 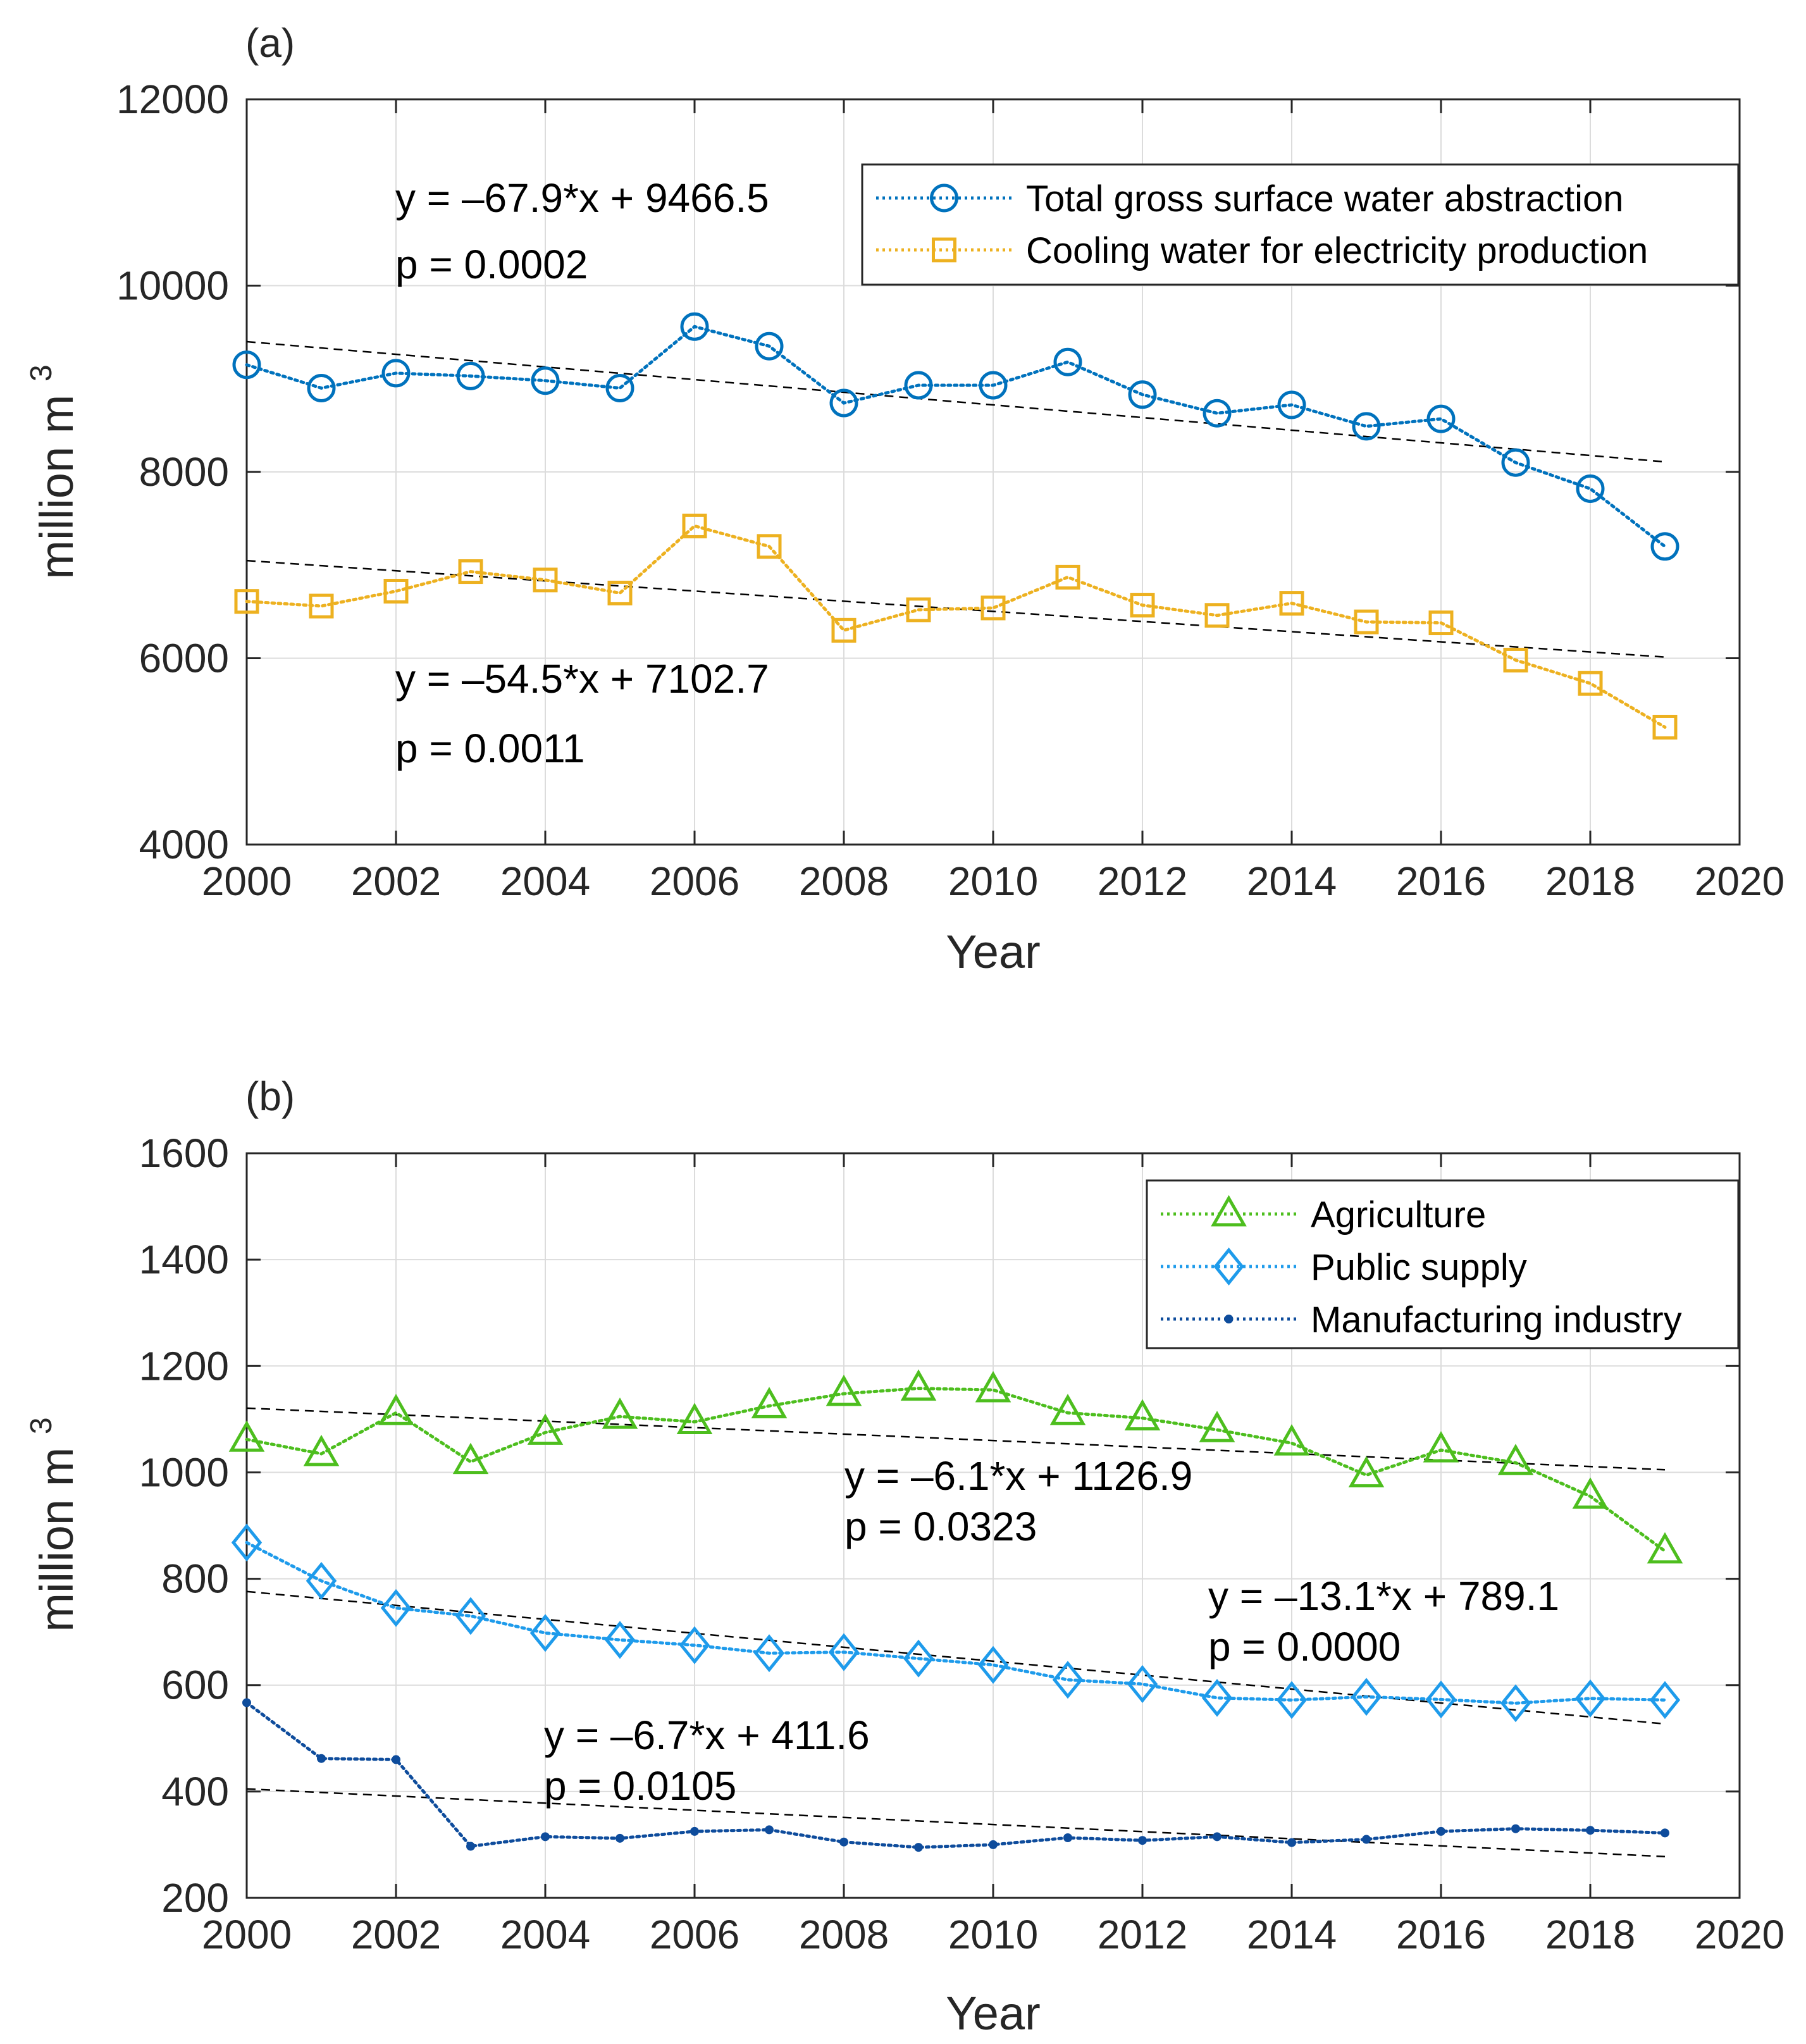 I want to click on panel-b-series-2-point-2011, so click(x=1067, y=1837).